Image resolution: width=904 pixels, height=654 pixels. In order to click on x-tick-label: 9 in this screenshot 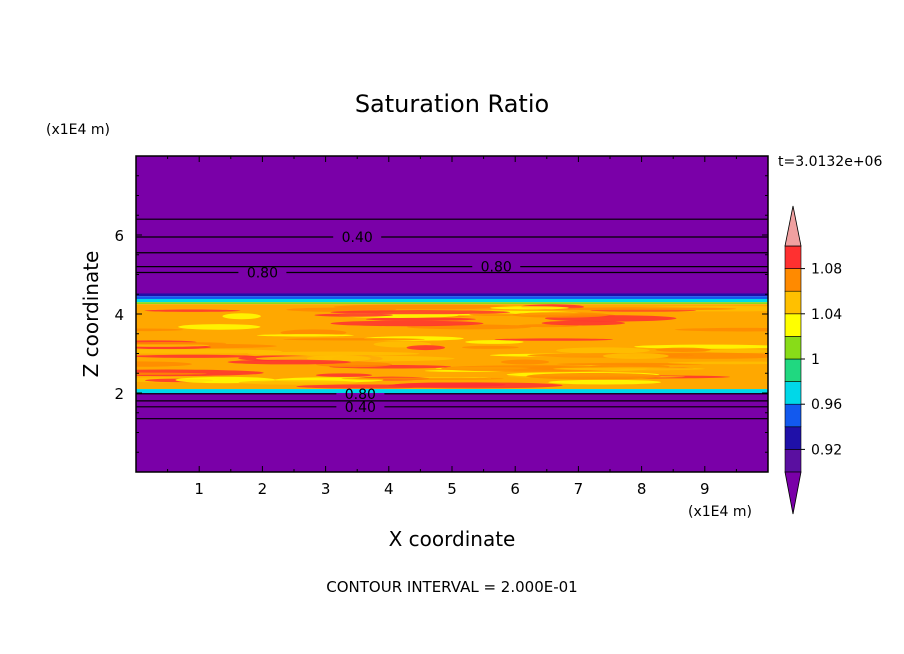, I will do `click(705, 489)`.